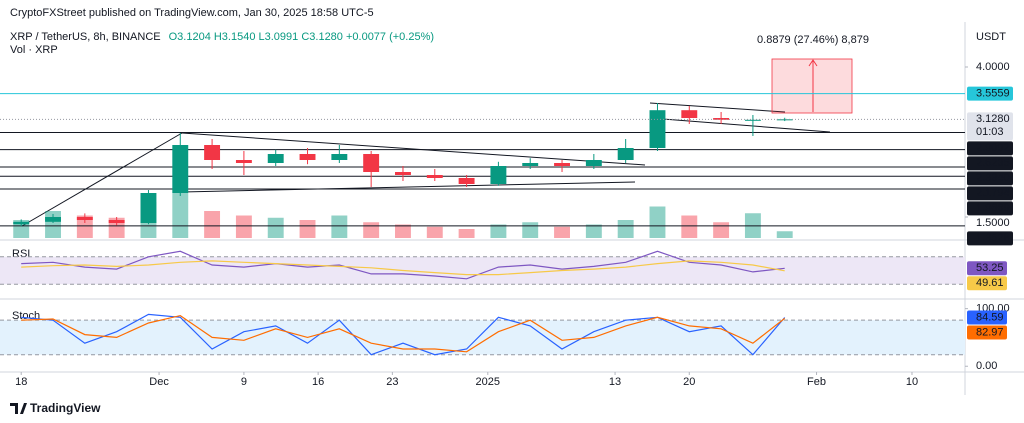  I want to click on volume-title: Vol · XRP, so click(34, 50).